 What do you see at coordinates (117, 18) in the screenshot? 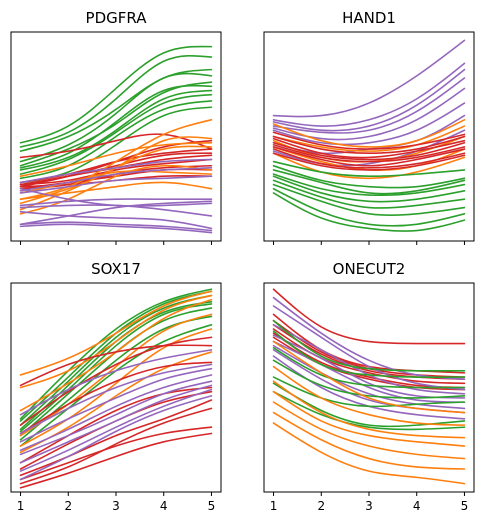
I see `panel-title: PDGFRA` at bounding box center [117, 18].